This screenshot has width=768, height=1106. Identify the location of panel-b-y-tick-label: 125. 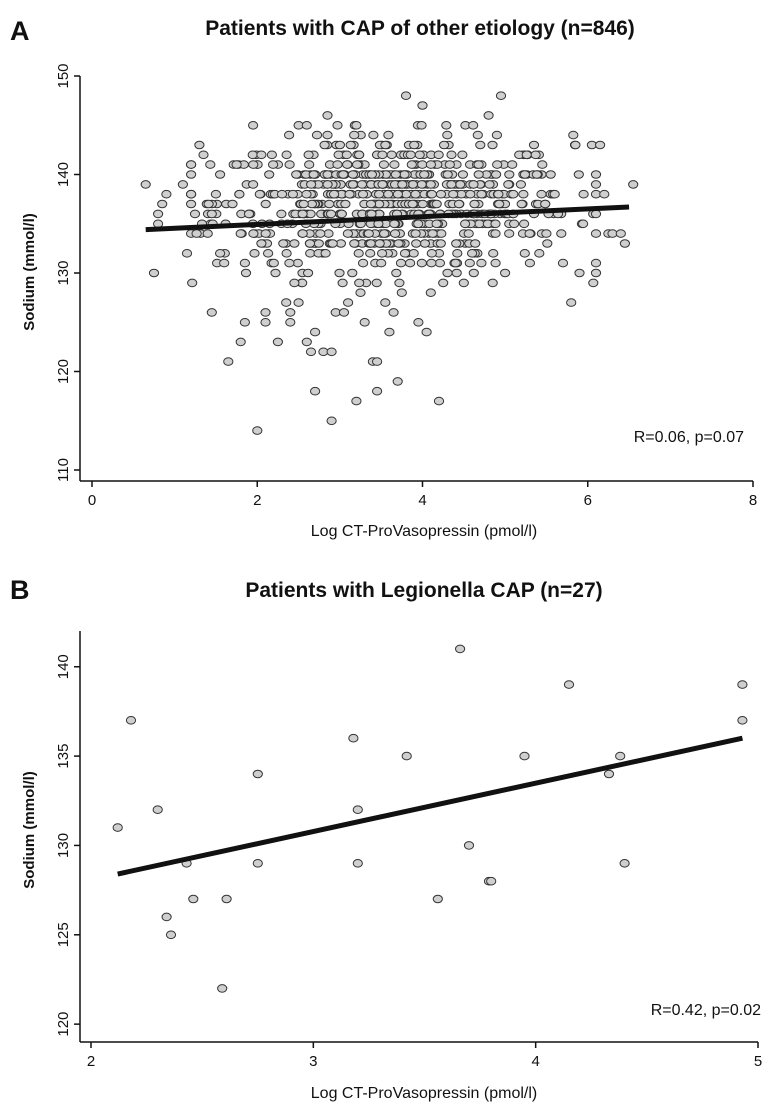
(63, 934).